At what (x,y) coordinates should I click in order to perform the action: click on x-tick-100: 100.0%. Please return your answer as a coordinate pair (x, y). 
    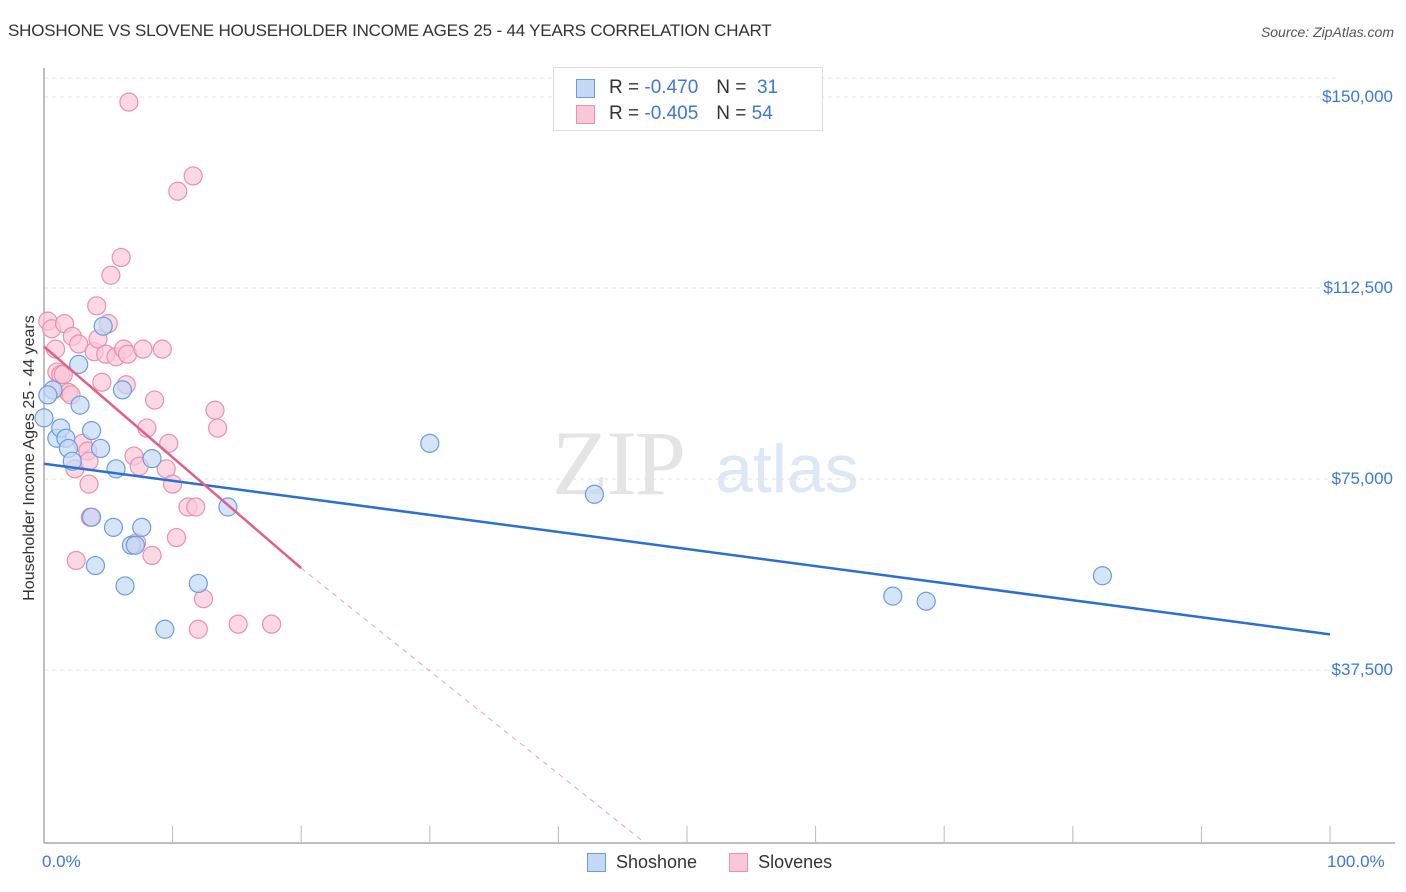
    Looking at the image, I should click on (1356, 861).